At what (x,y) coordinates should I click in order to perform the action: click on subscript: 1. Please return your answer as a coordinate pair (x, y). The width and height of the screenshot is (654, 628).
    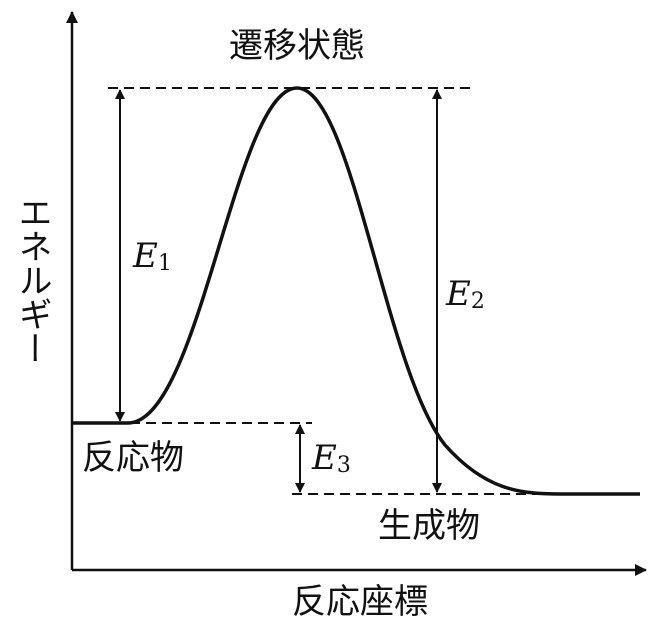
    Looking at the image, I should click on (165, 263).